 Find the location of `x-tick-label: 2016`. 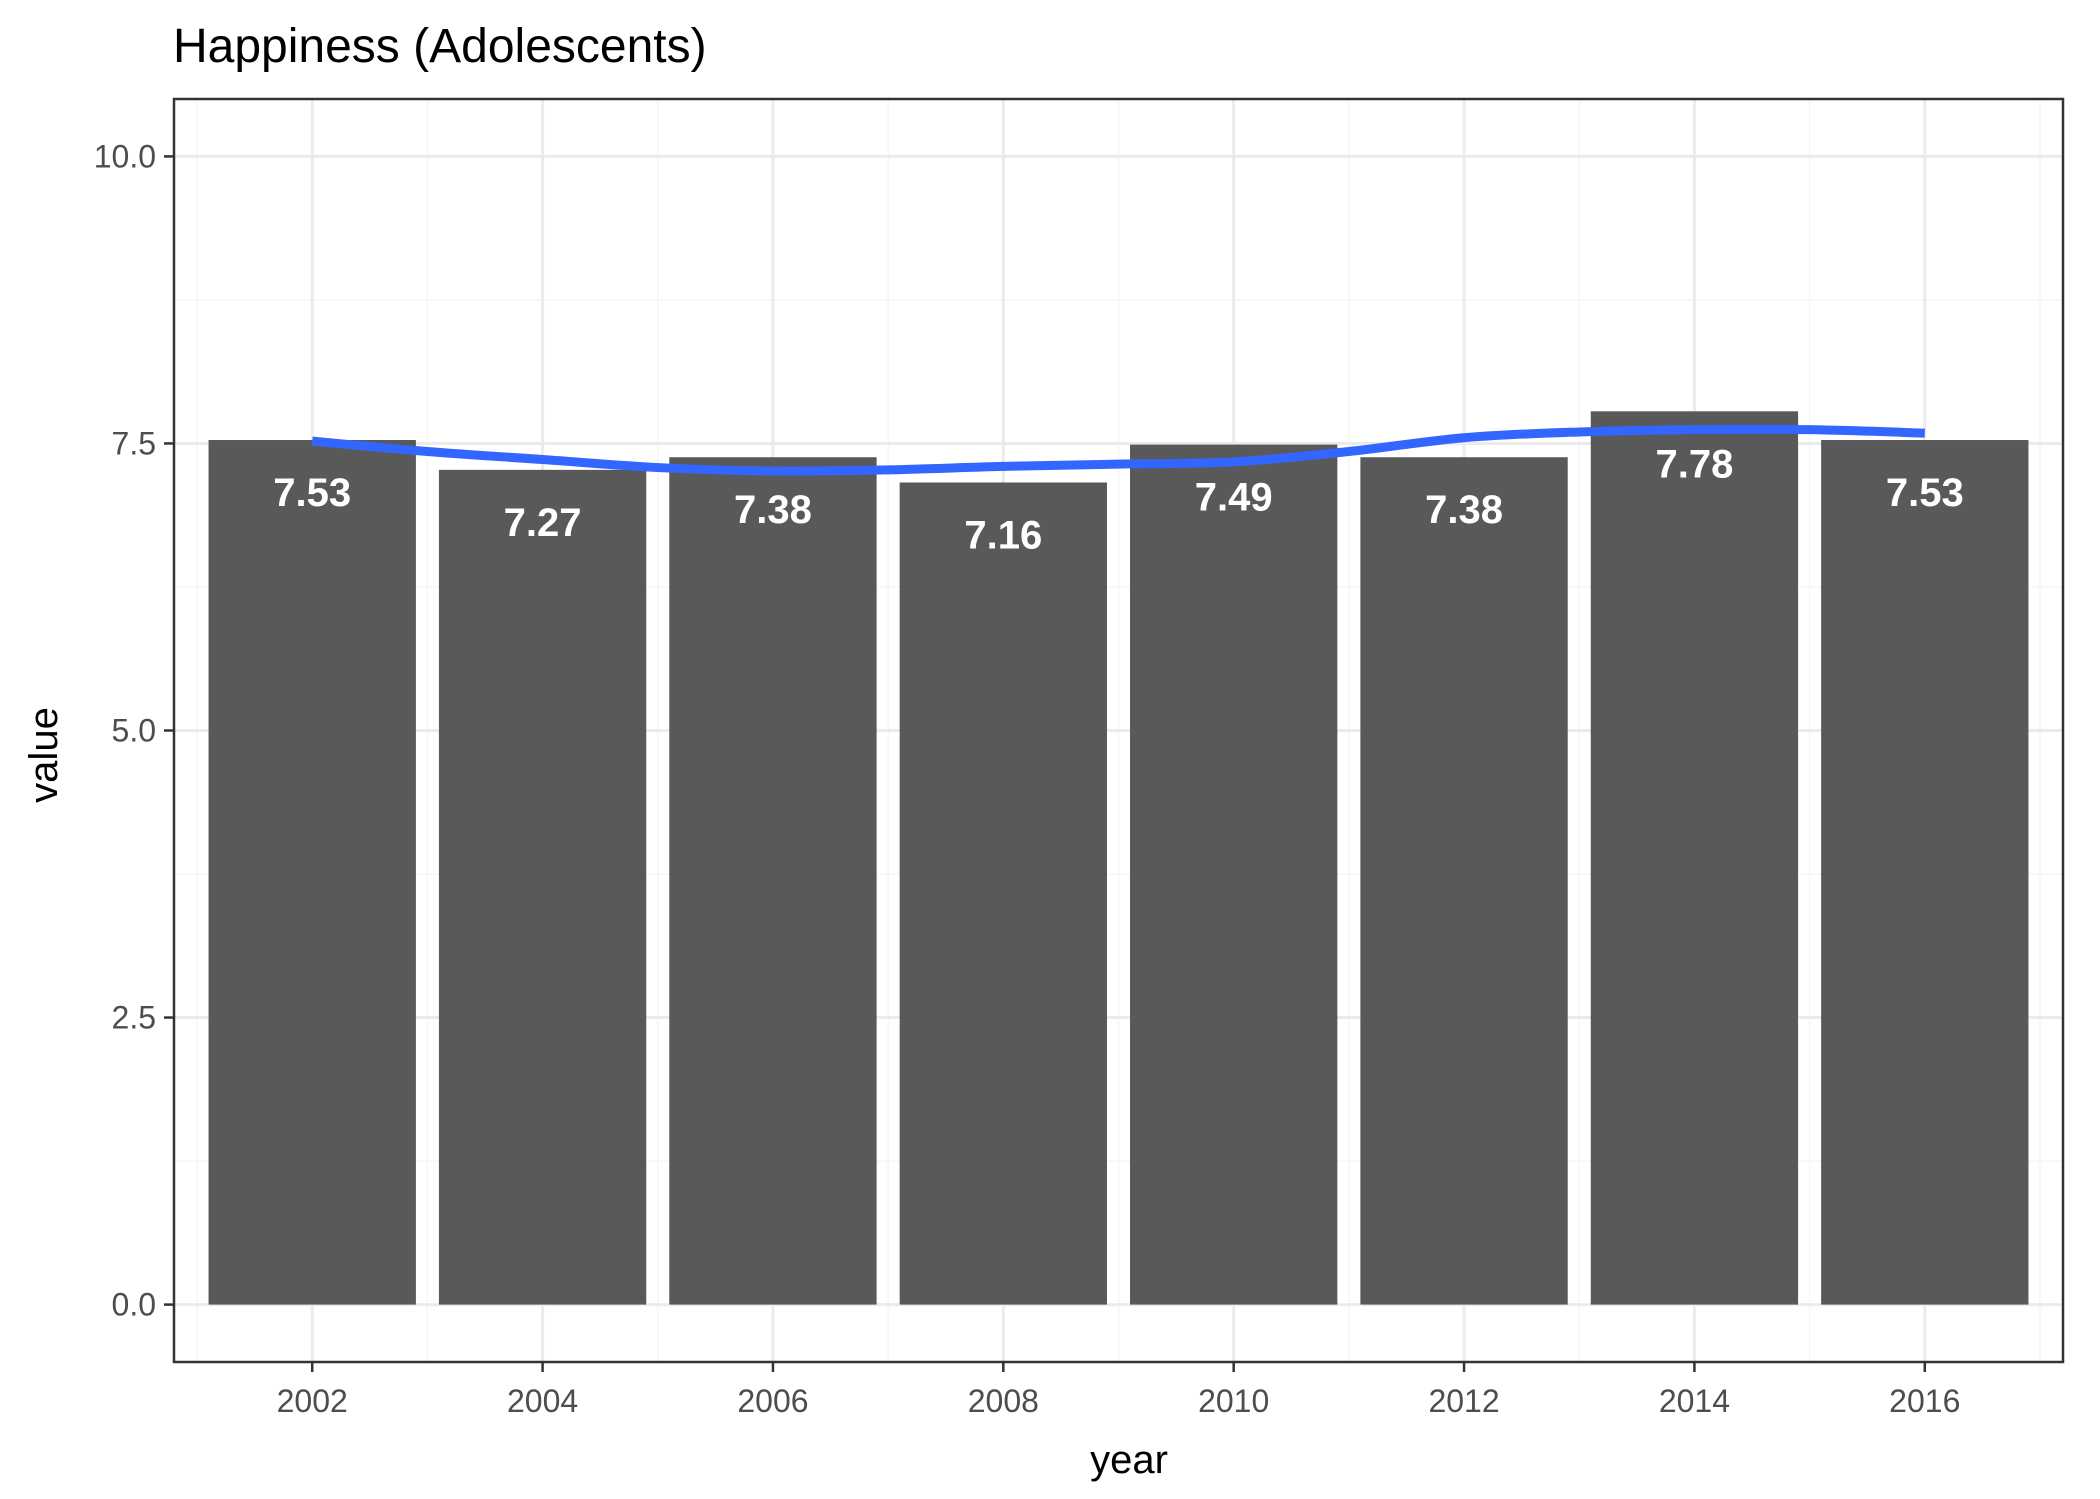

x-tick-label: 2016 is located at coordinates (1924, 1401).